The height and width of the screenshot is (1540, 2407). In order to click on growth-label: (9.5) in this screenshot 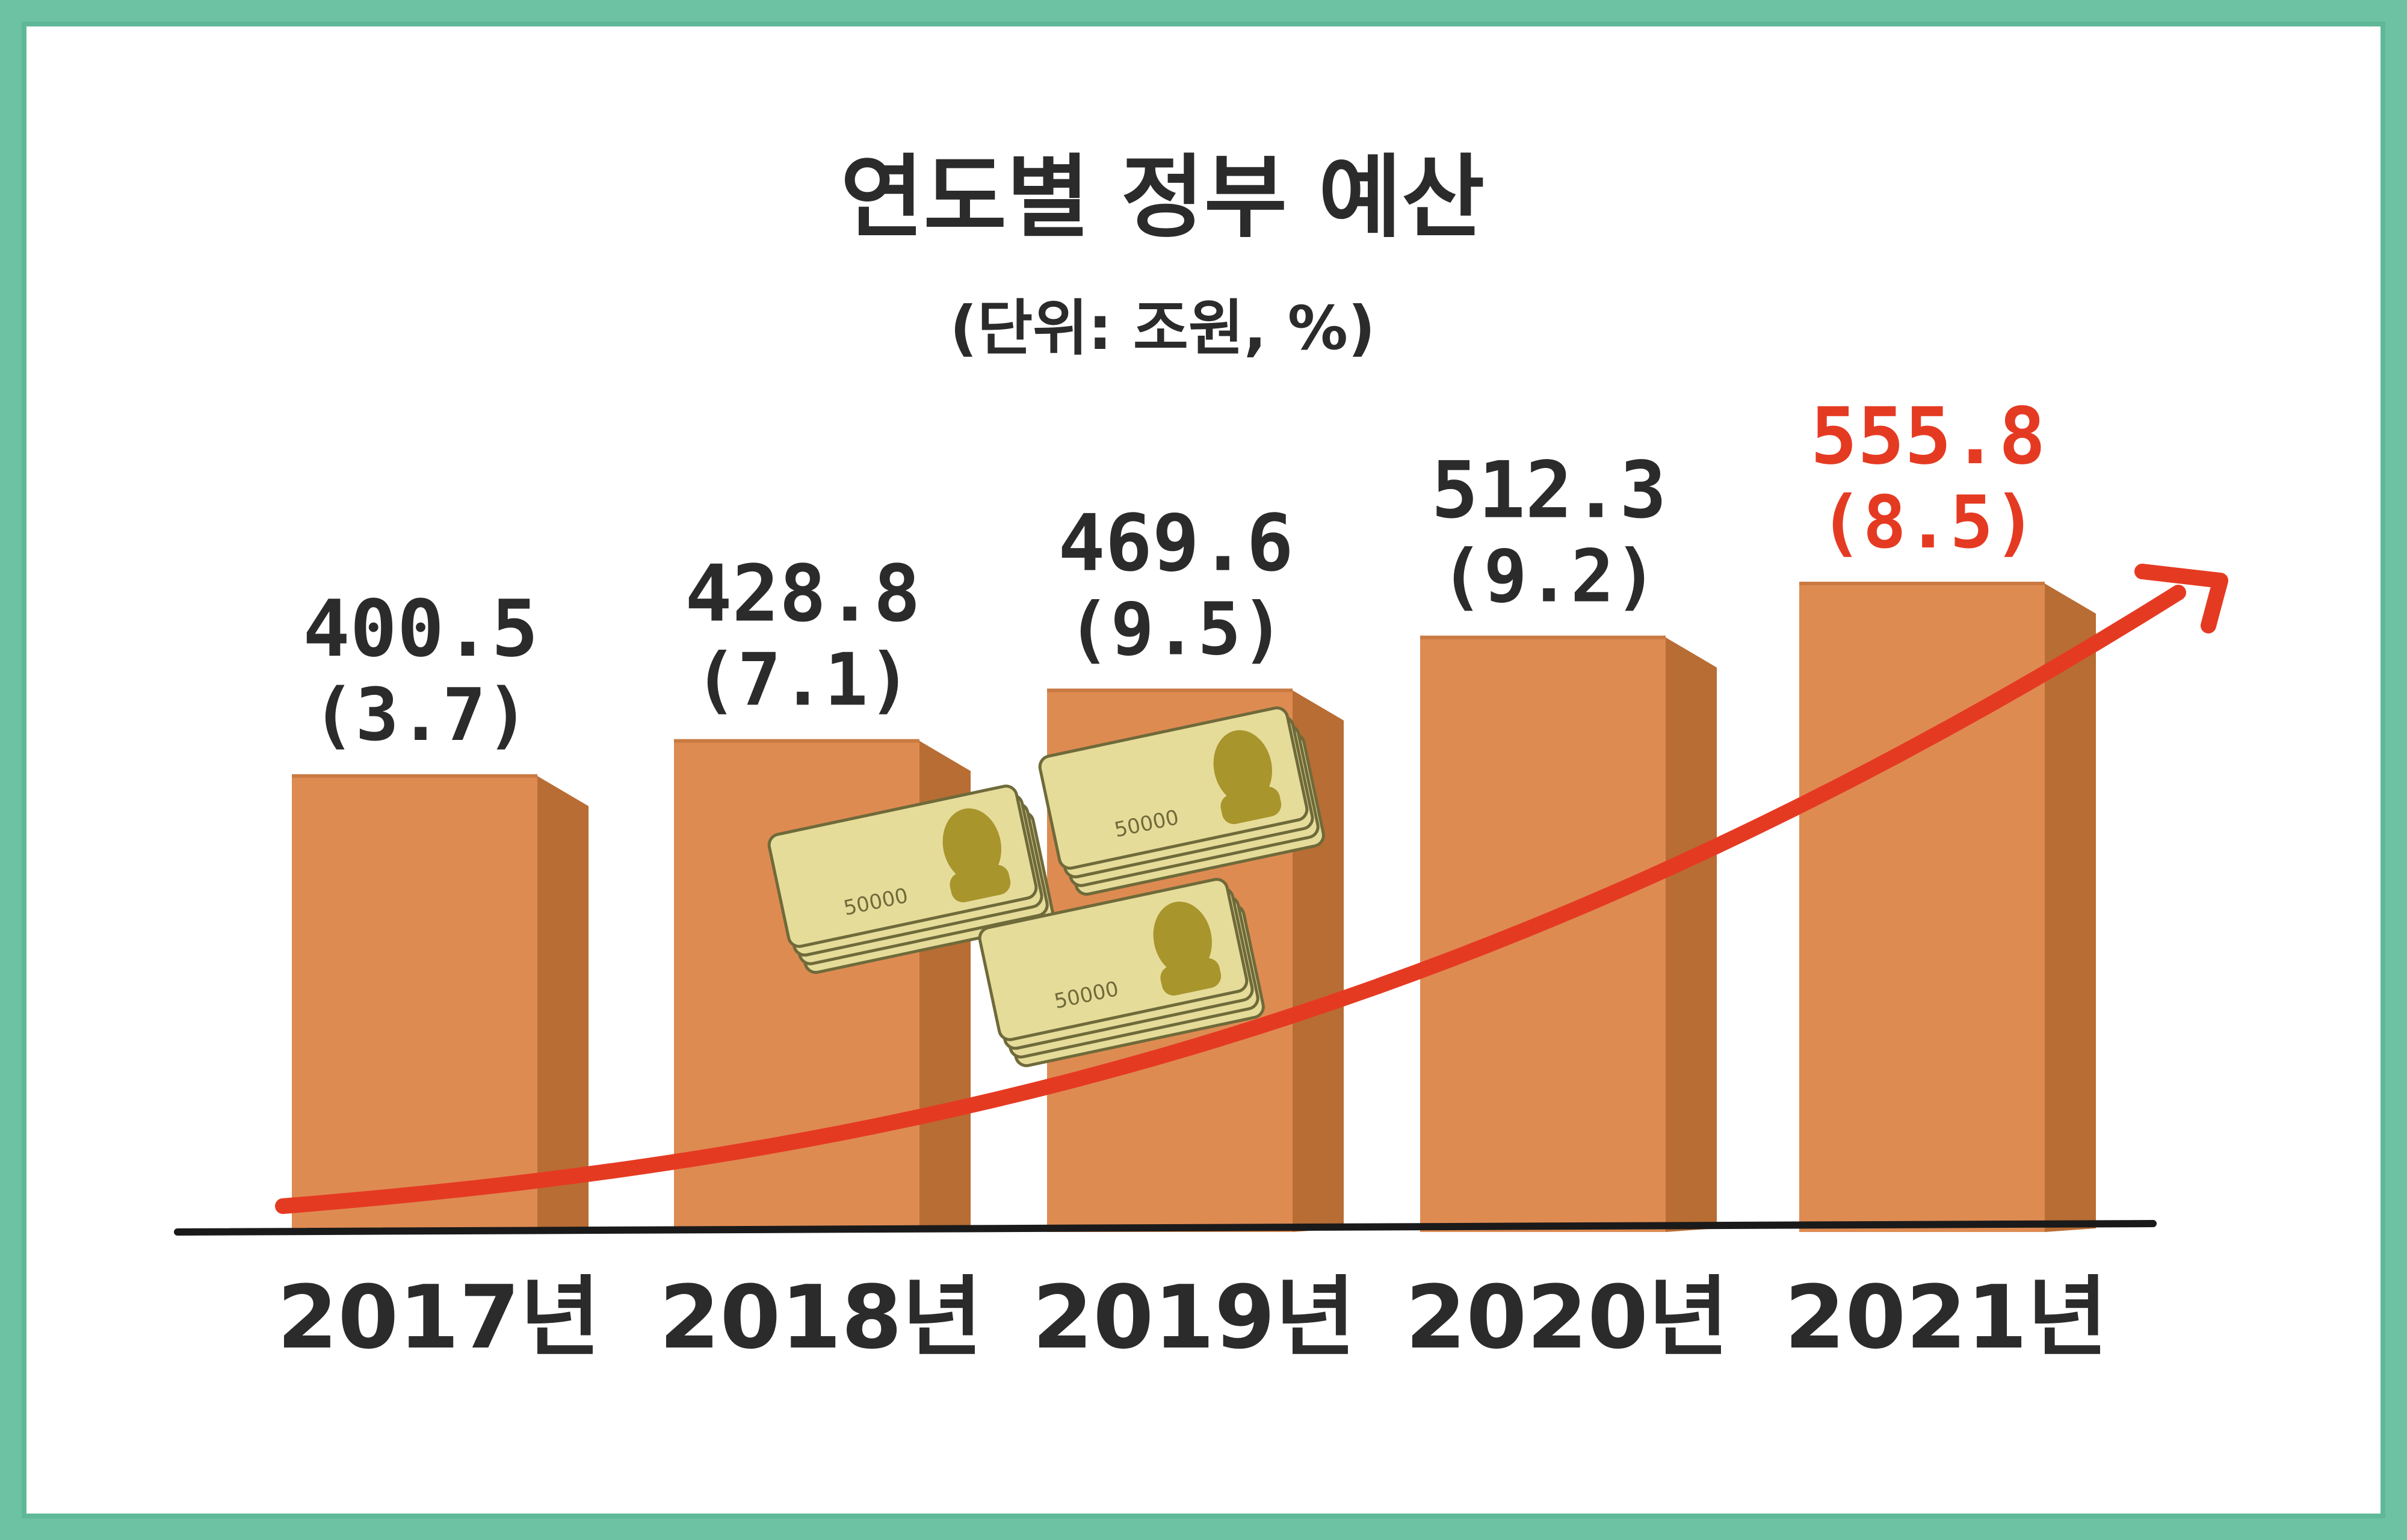, I will do `click(1175, 630)`.